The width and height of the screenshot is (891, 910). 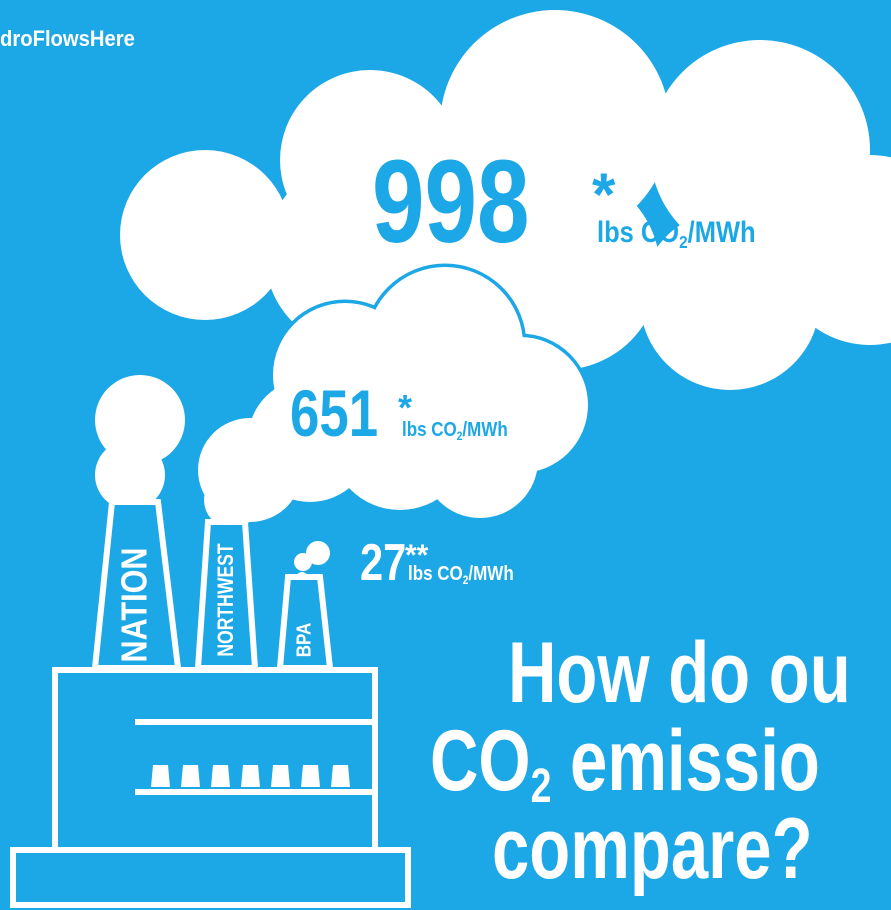 I want to click on value: 27, so click(x=383, y=562).